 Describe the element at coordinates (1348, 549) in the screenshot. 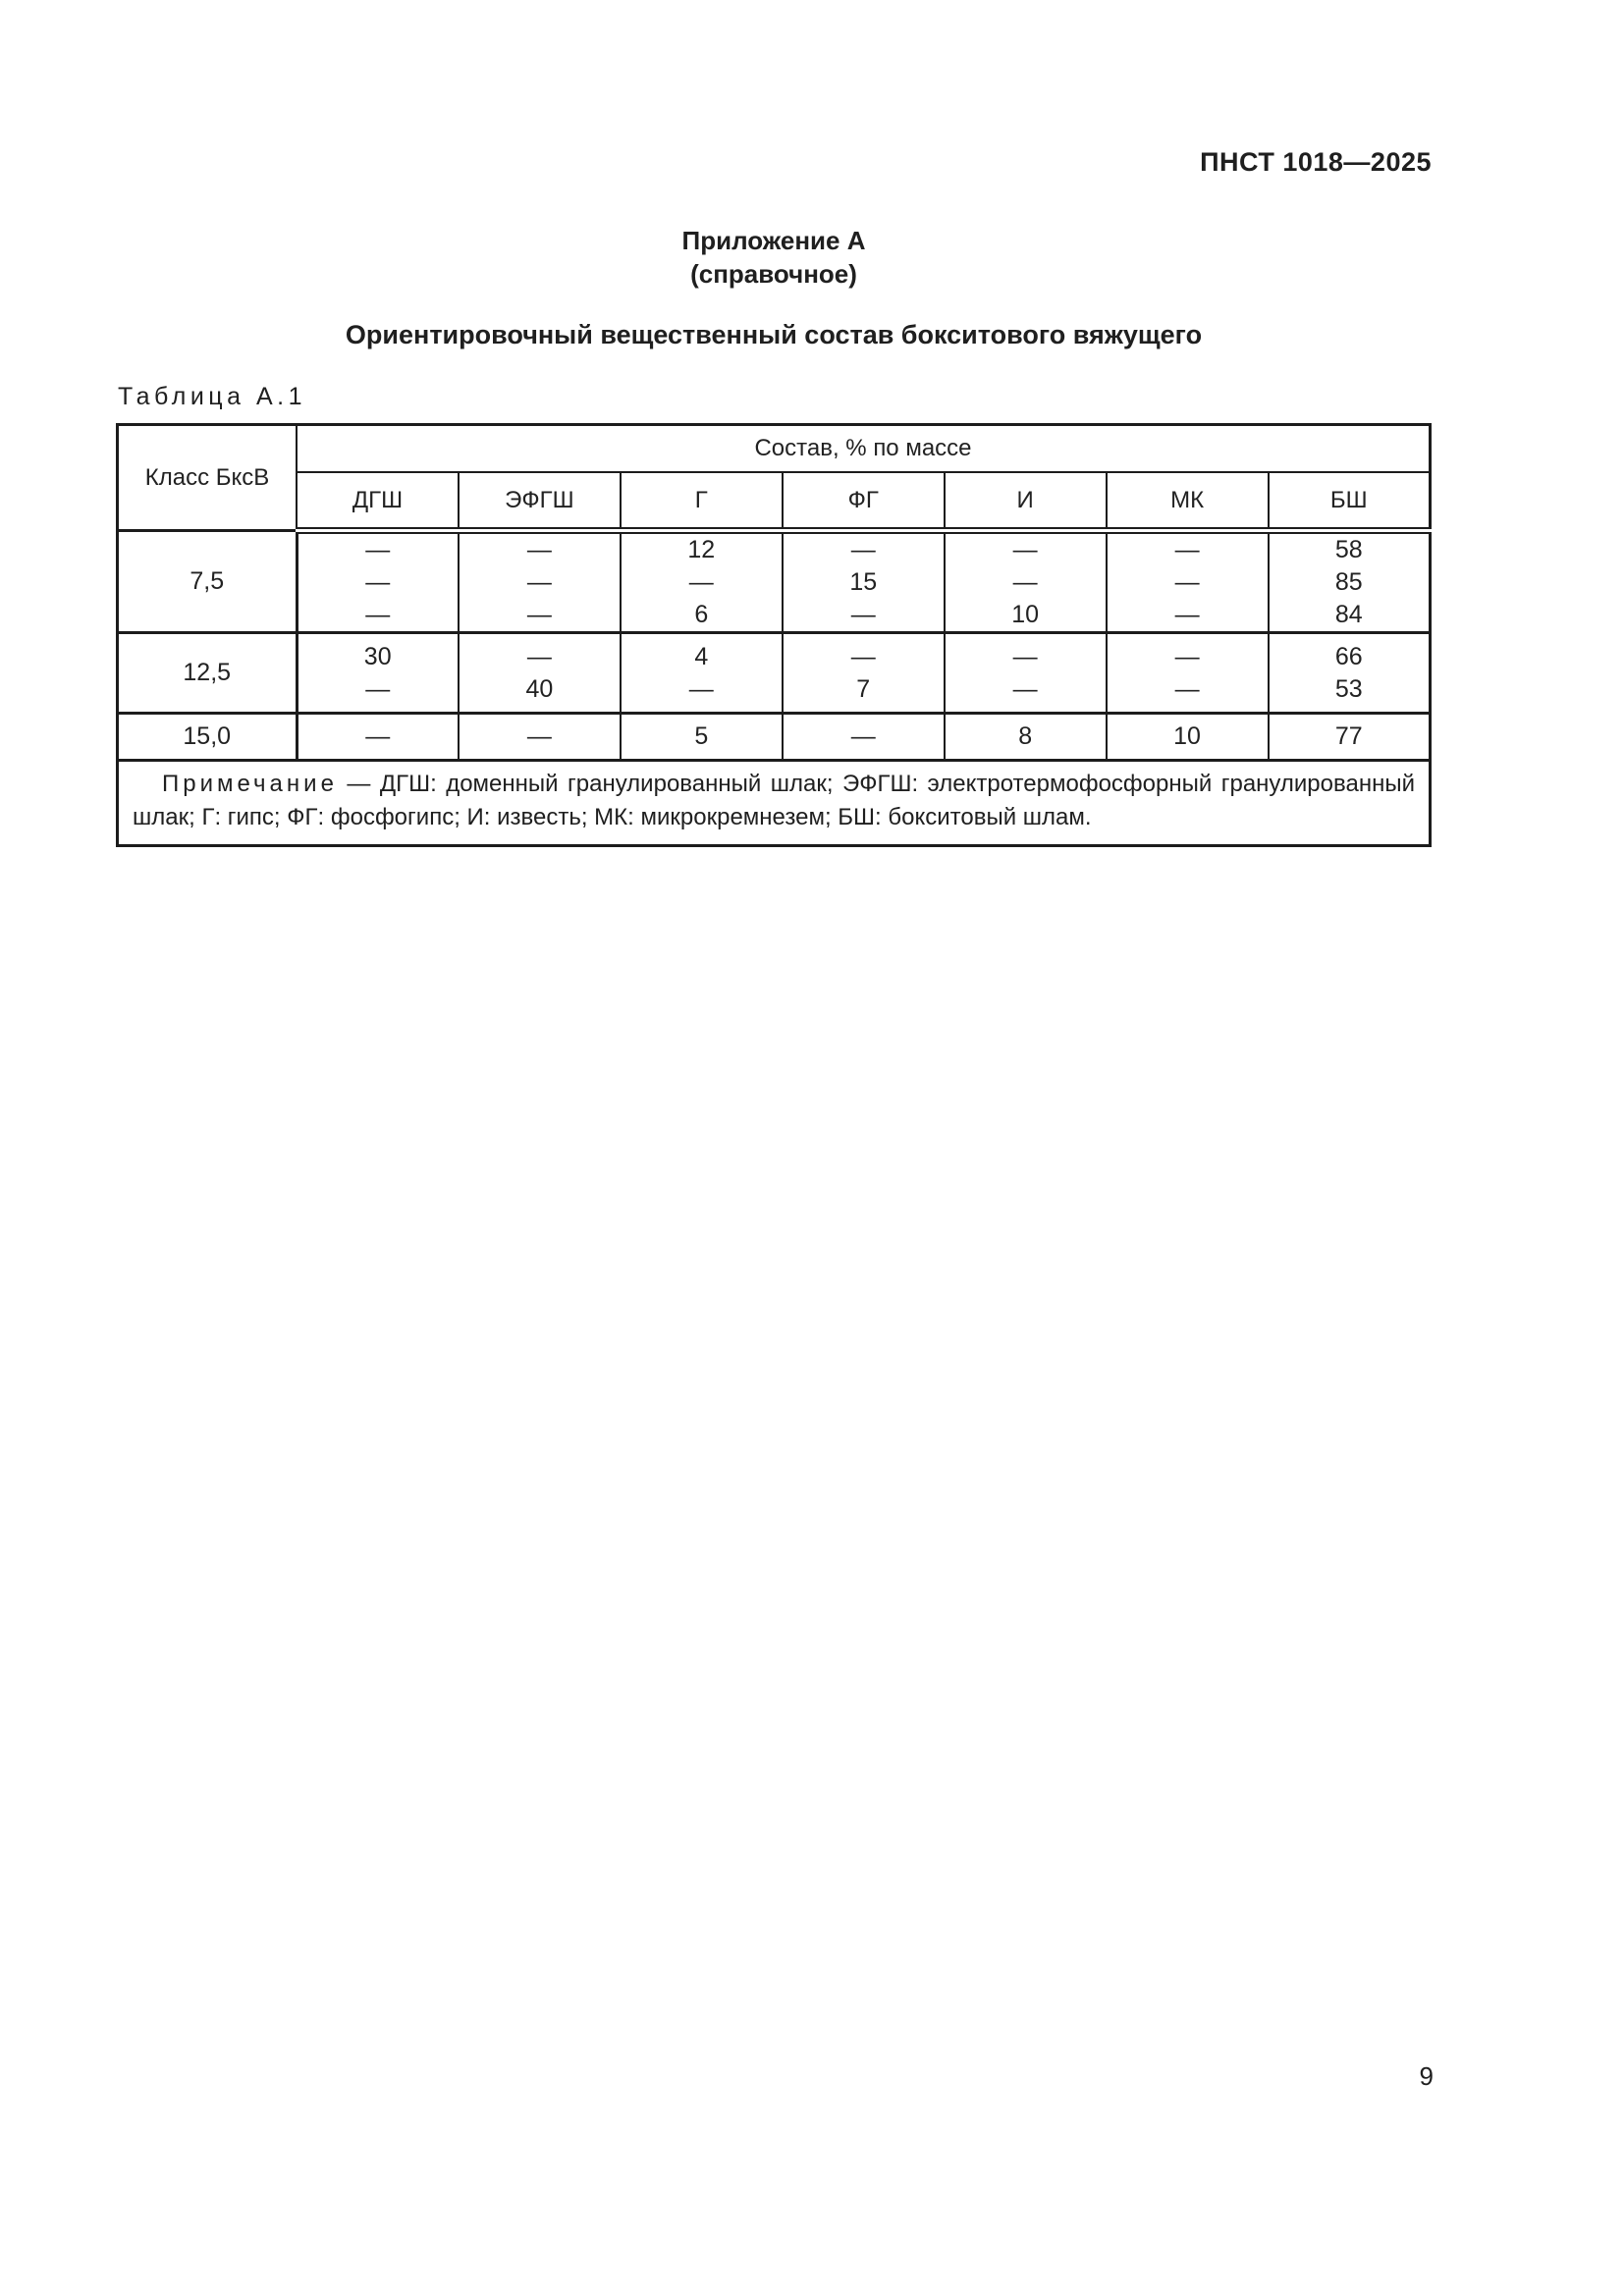

I see `value-line: 58` at that location.